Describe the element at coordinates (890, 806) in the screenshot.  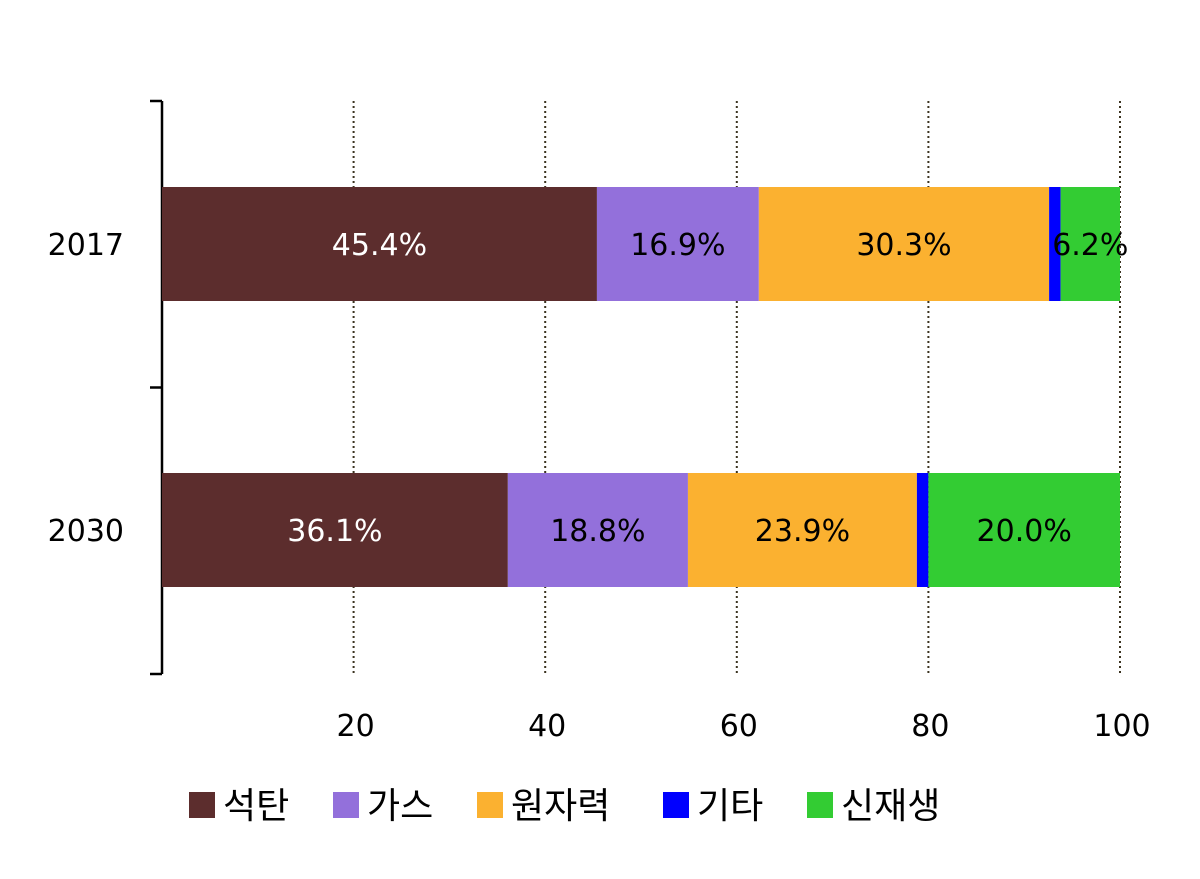
I see `legend-label: 신재생` at that location.